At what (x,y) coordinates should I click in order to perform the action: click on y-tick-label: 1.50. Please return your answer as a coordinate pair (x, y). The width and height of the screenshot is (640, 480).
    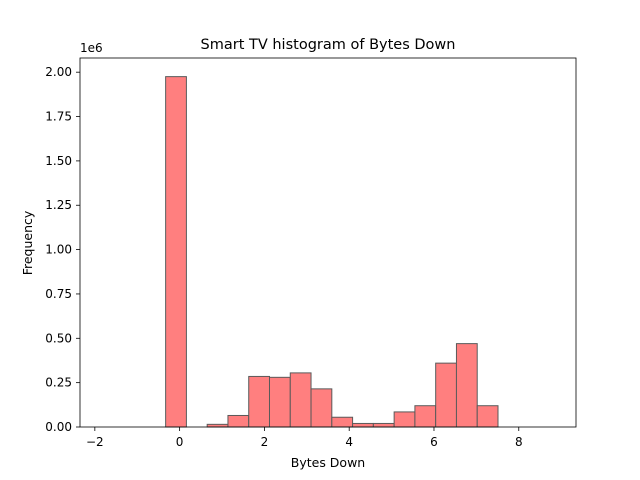
    Looking at the image, I should click on (58, 161).